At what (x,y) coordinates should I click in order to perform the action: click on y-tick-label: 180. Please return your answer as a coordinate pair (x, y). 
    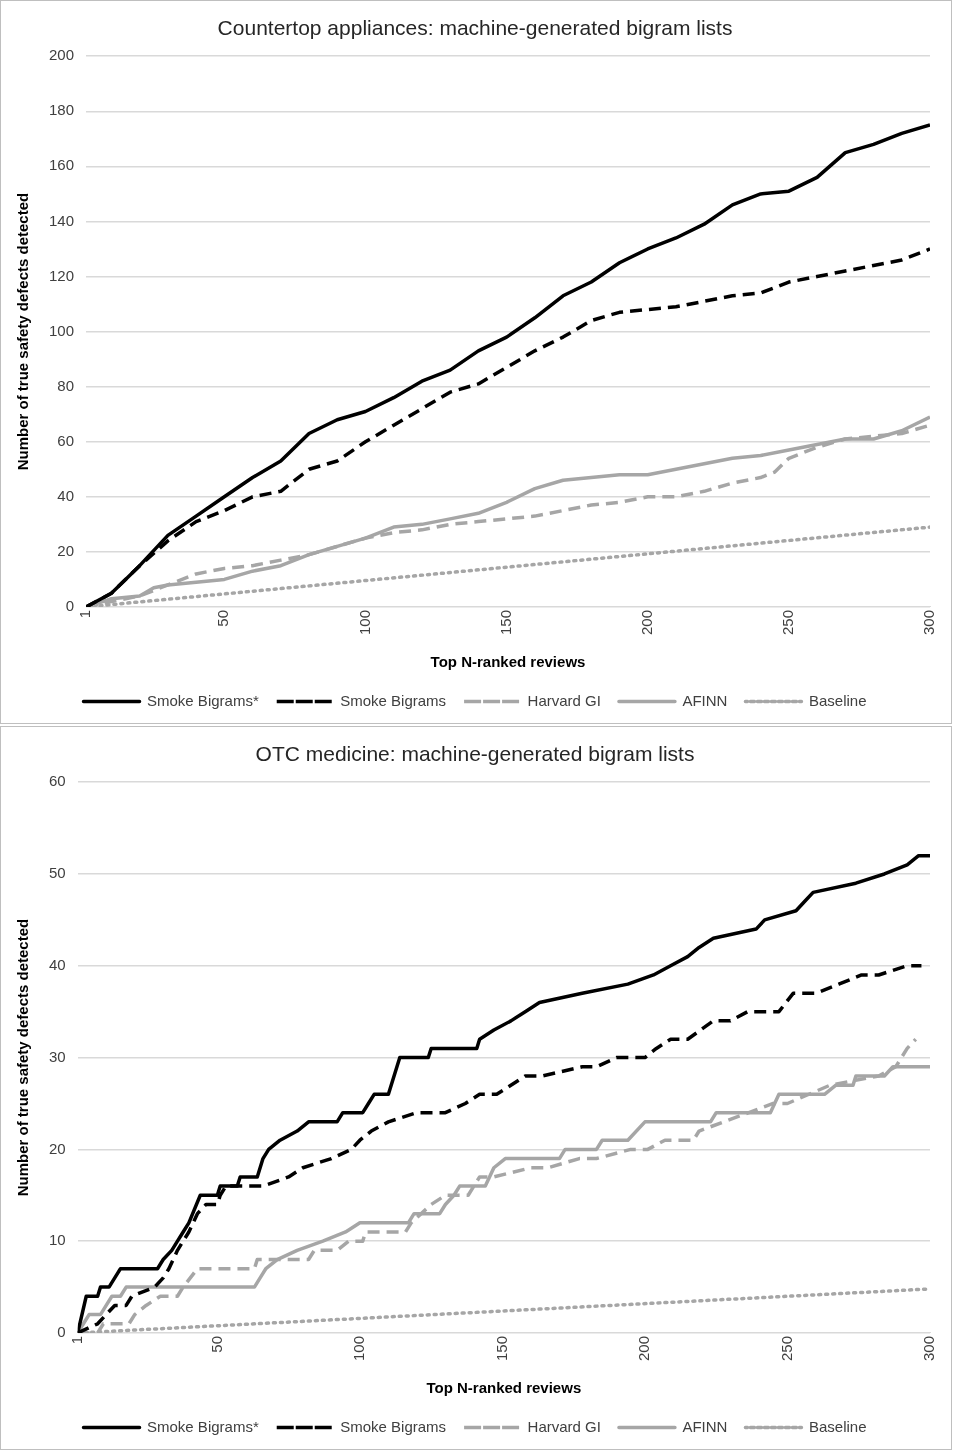
    Looking at the image, I should click on (62, 110).